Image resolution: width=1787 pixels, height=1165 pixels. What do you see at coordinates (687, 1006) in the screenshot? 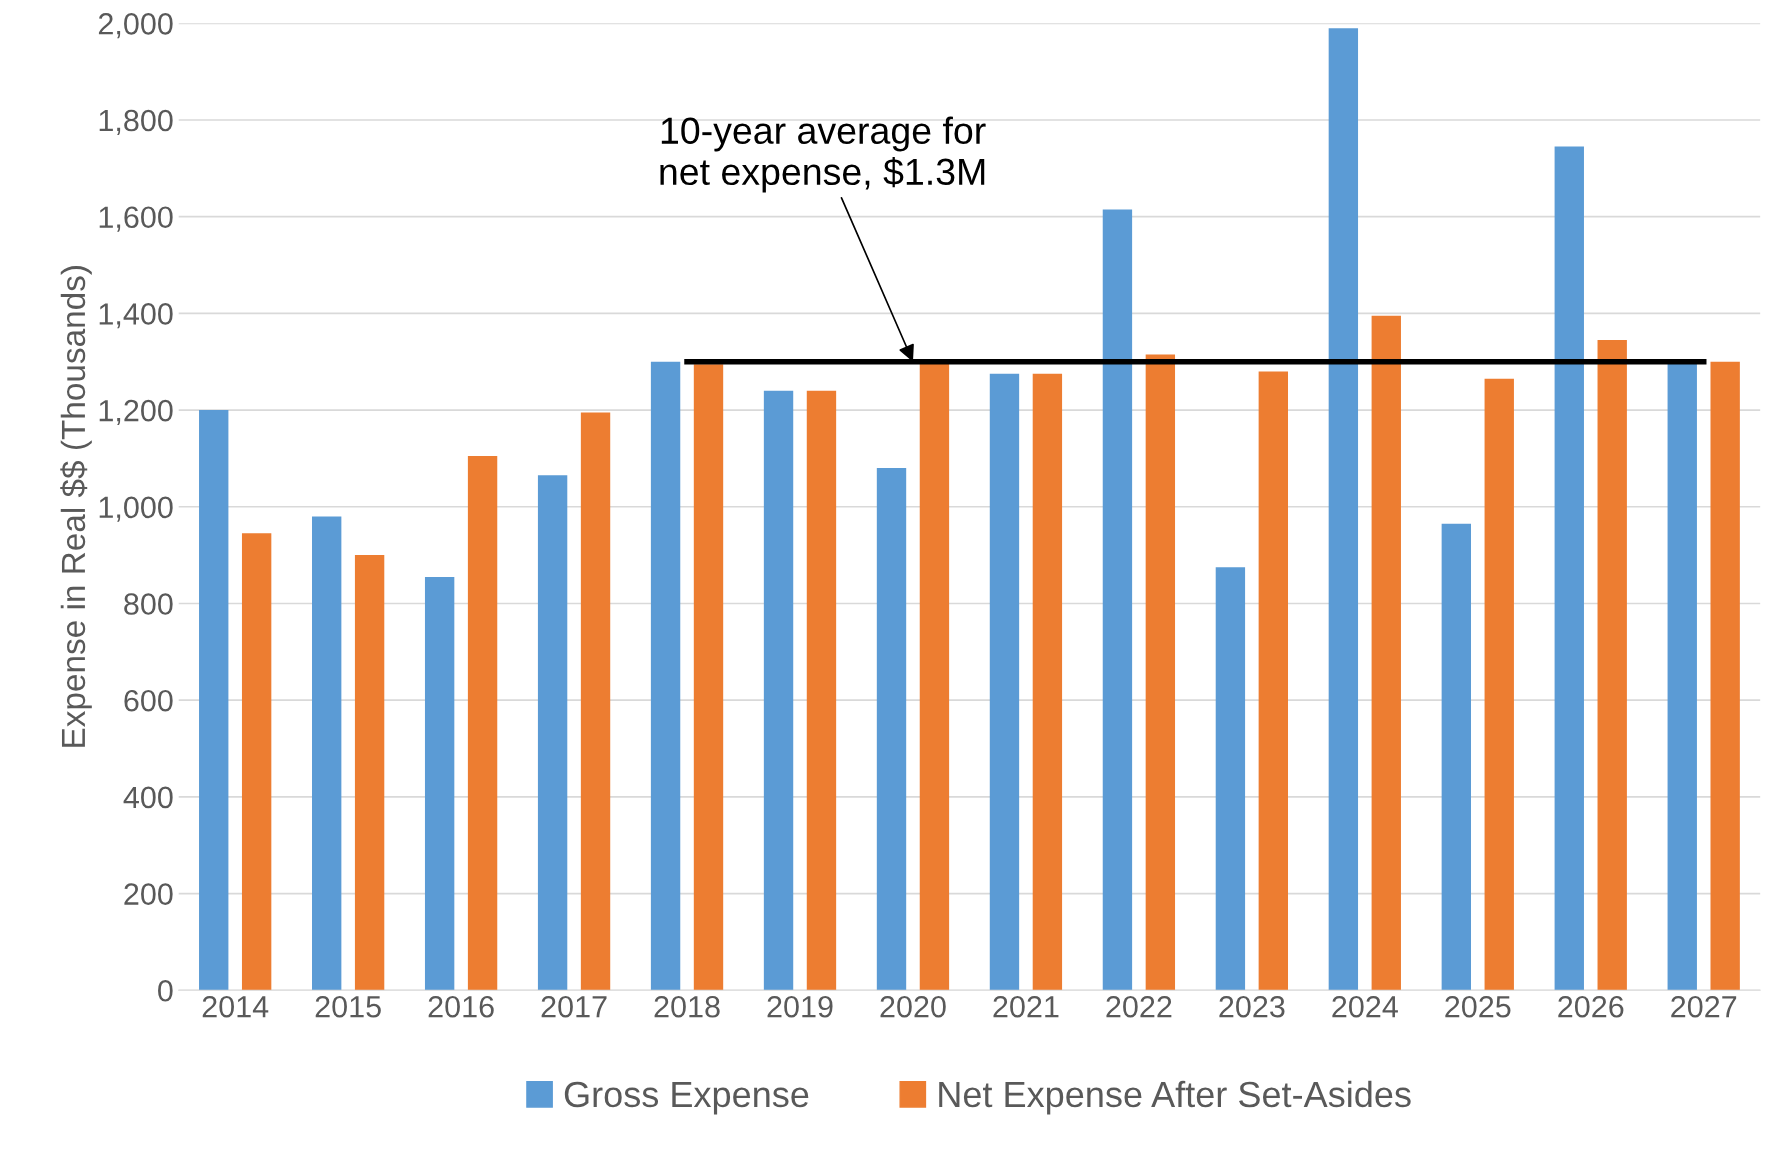
I see `x-tick-label: 2018` at bounding box center [687, 1006].